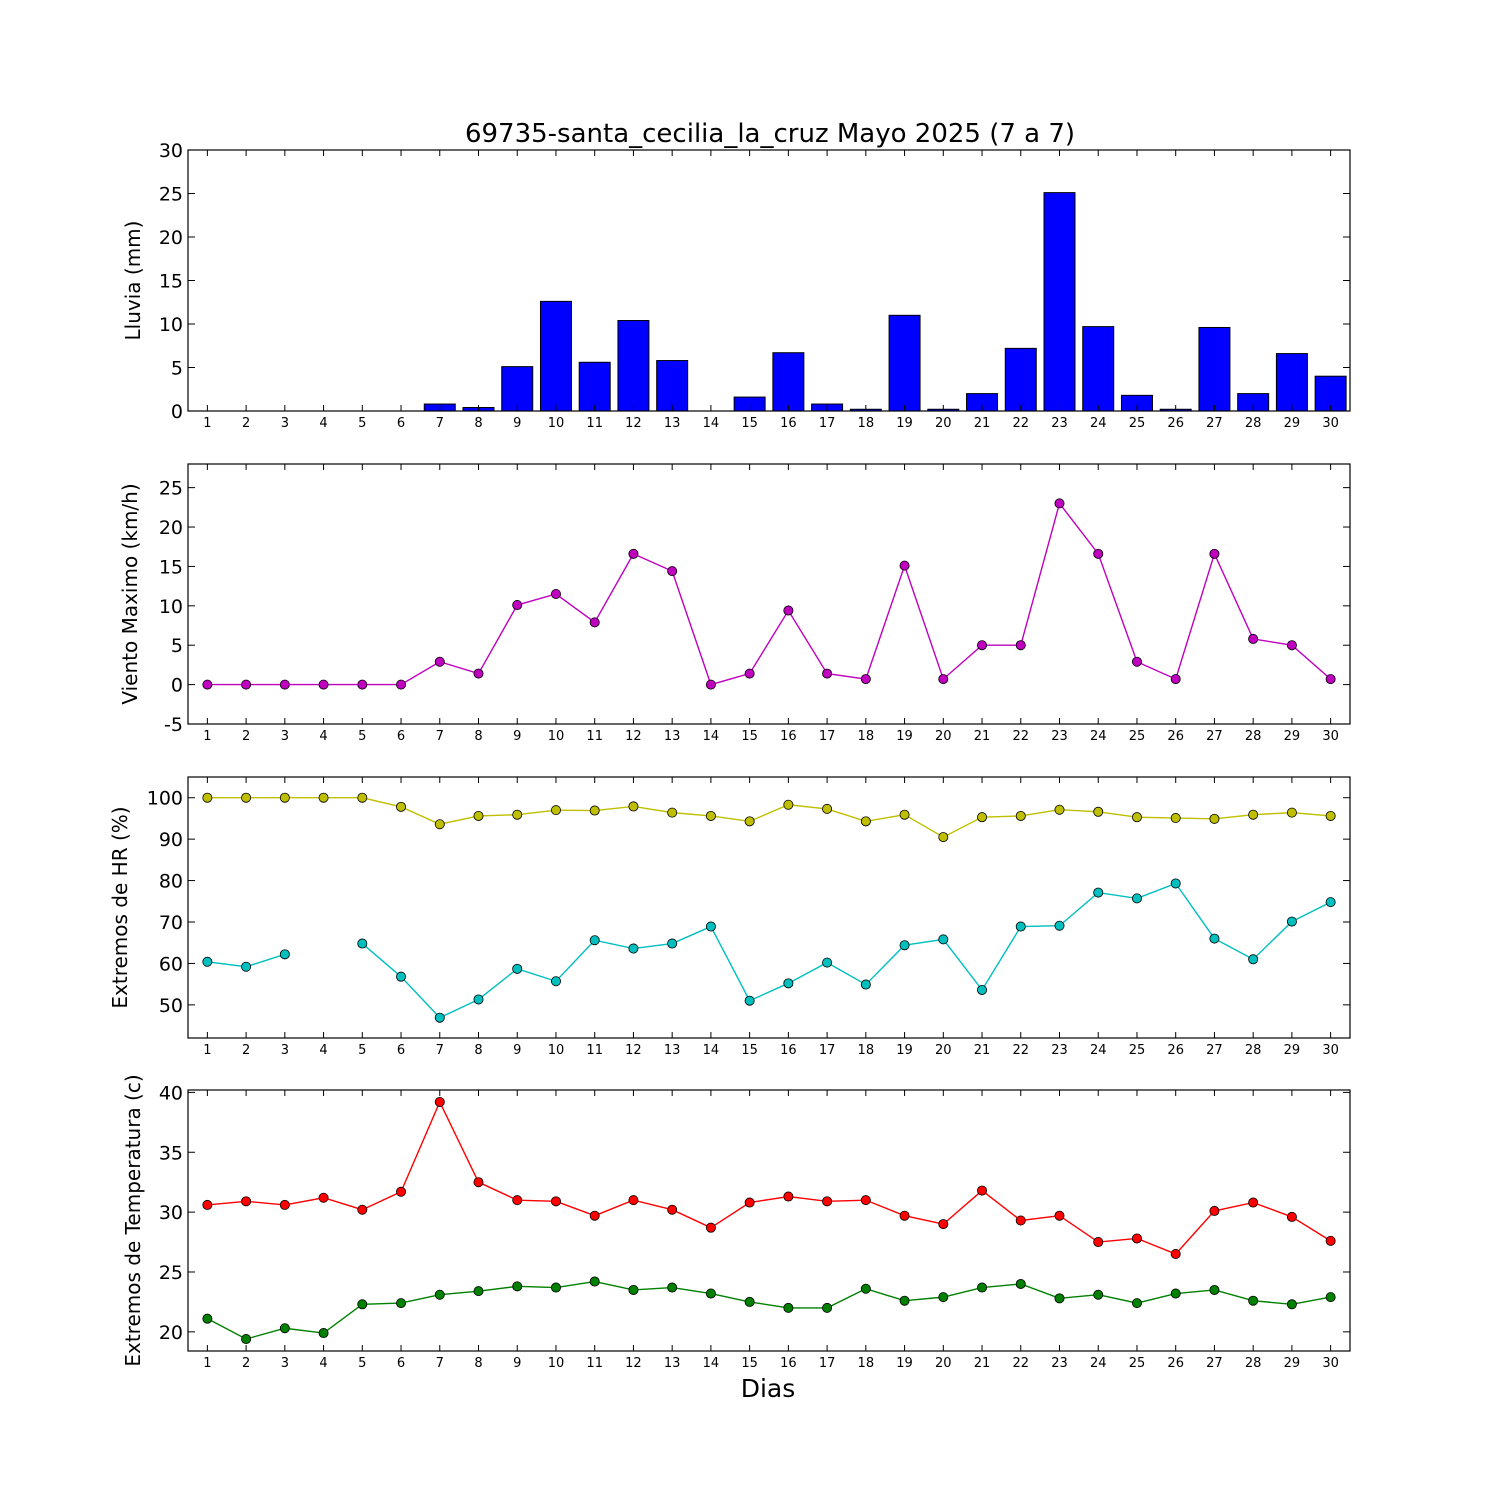  What do you see at coordinates (171, 567) in the screenshot?
I see `y-tick-label: 15` at bounding box center [171, 567].